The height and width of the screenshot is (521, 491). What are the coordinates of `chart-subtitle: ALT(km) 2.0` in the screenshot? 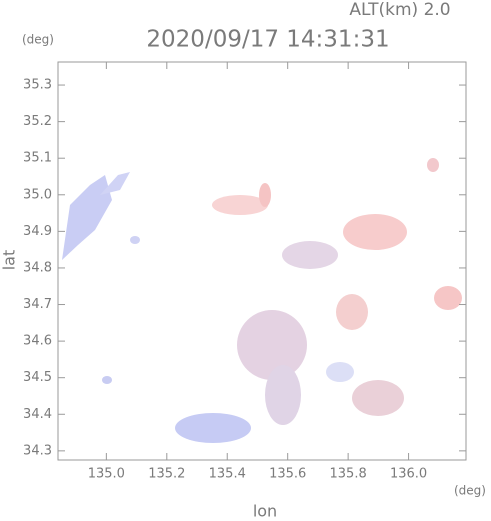 It's located at (399, 10).